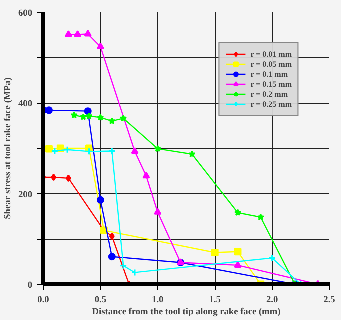 This screenshot has height=320, width=341. Describe the element at coordinates (271, 54) in the screenshot. I see `legend-label: r = 0.01 mm` at that location.